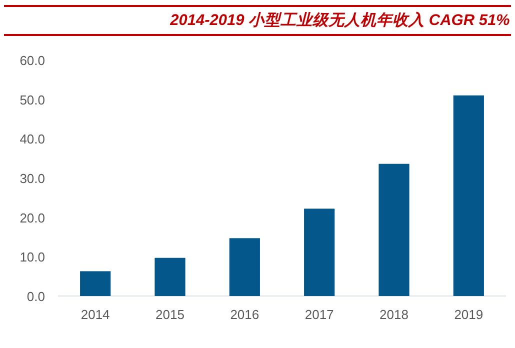 This screenshot has width=515, height=348. What do you see at coordinates (32, 257) in the screenshot?
I see `y-tick-label: 10.0` at bounding box center [32, 257].